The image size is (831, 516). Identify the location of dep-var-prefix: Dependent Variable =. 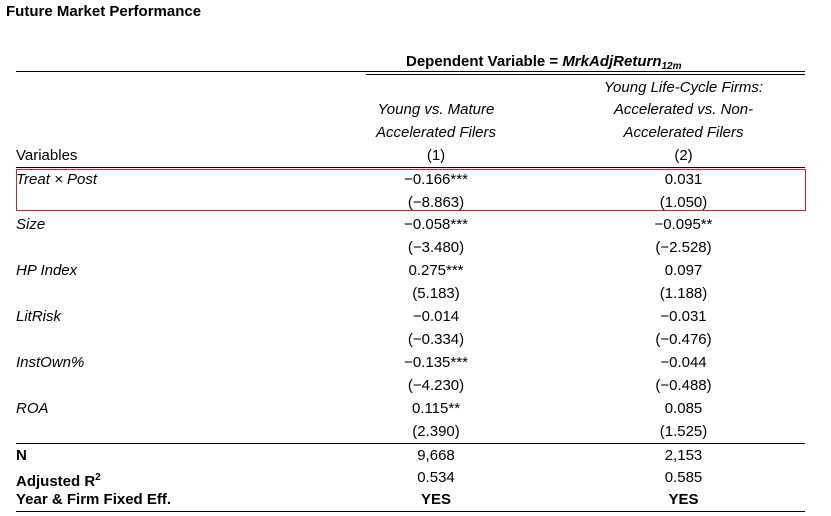
(484, 61).